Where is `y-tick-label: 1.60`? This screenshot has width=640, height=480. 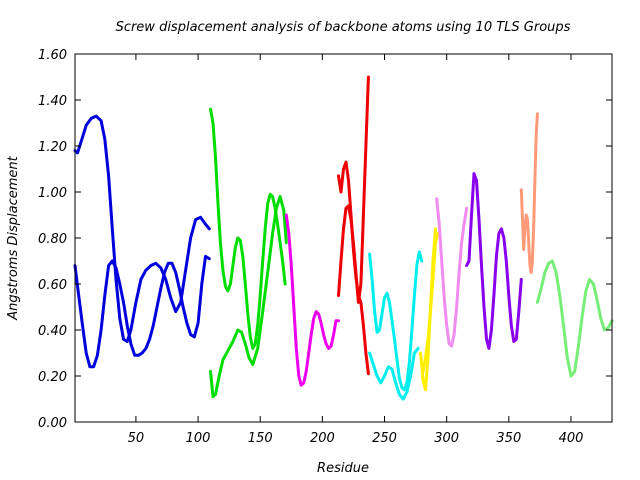
y-tick-label: 1.60 is located at coordinates (52, 55).